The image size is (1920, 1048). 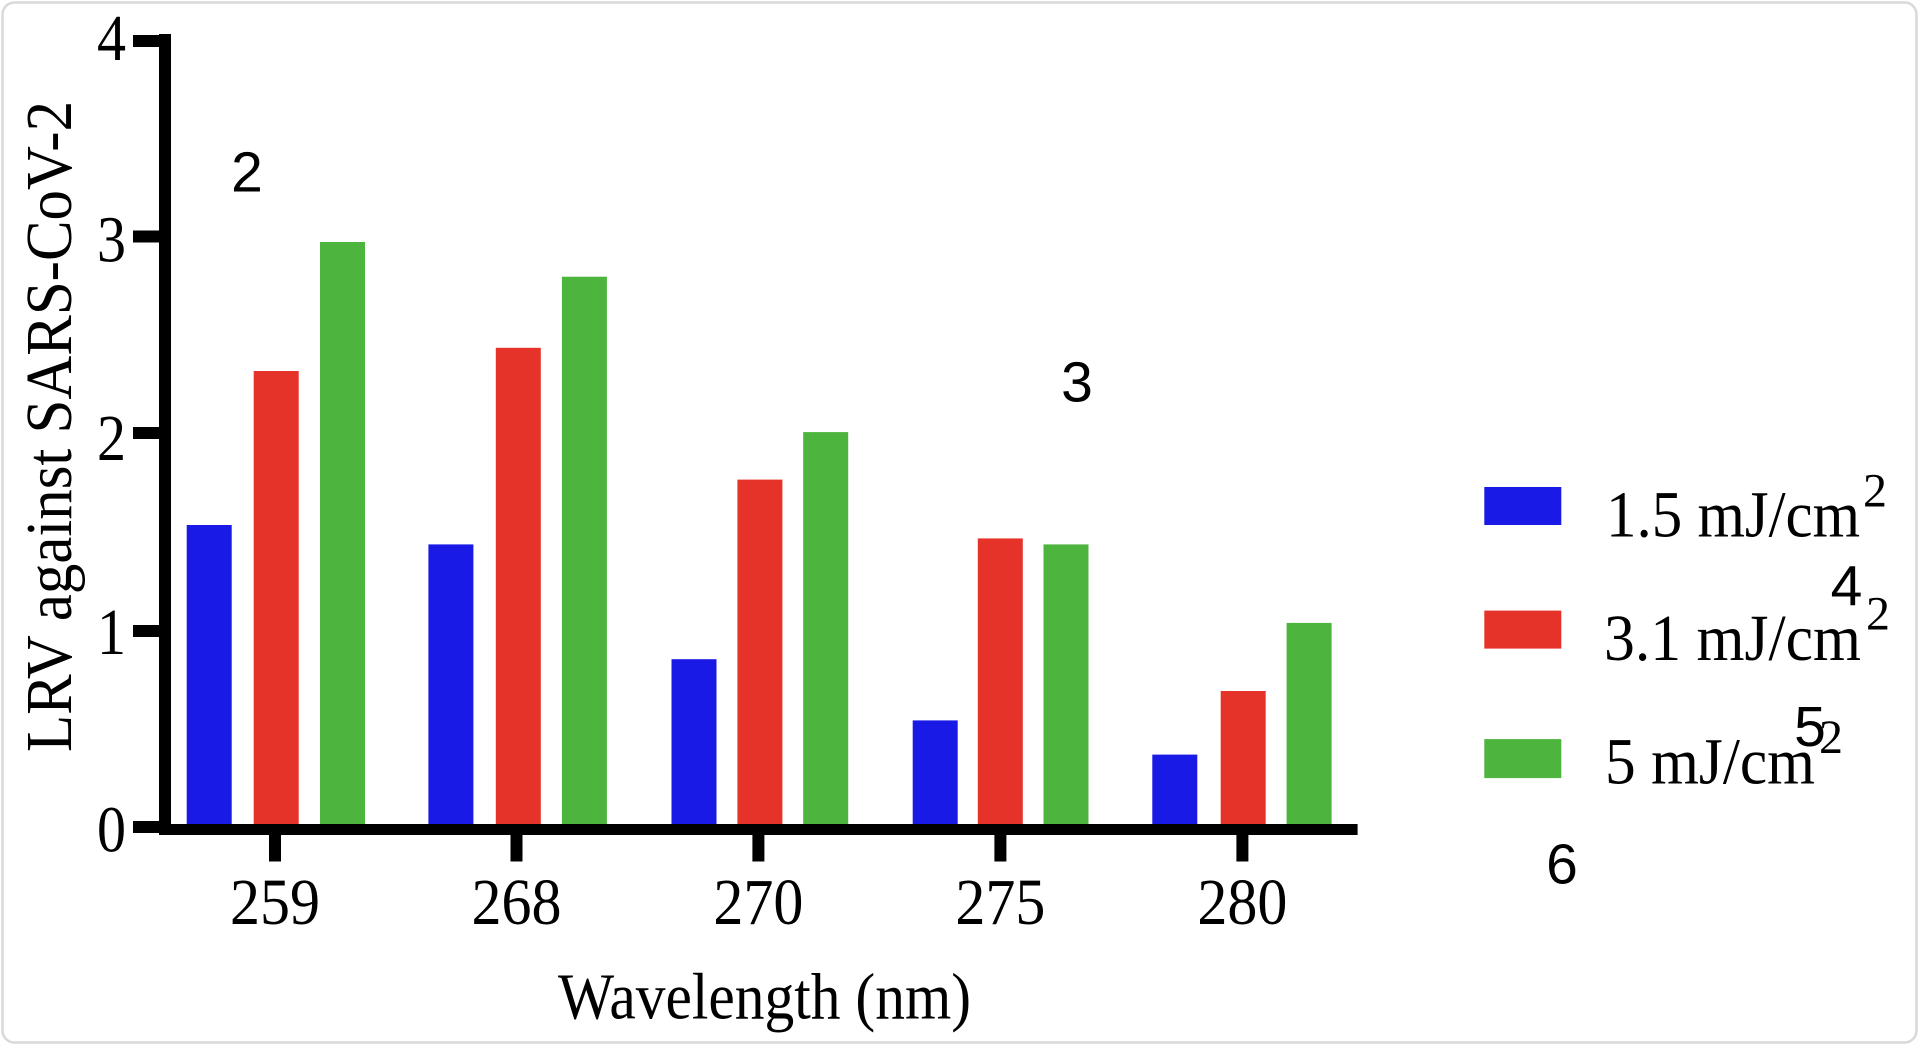 I want to click on svg-text: 280, so click(x=1242, y=902).